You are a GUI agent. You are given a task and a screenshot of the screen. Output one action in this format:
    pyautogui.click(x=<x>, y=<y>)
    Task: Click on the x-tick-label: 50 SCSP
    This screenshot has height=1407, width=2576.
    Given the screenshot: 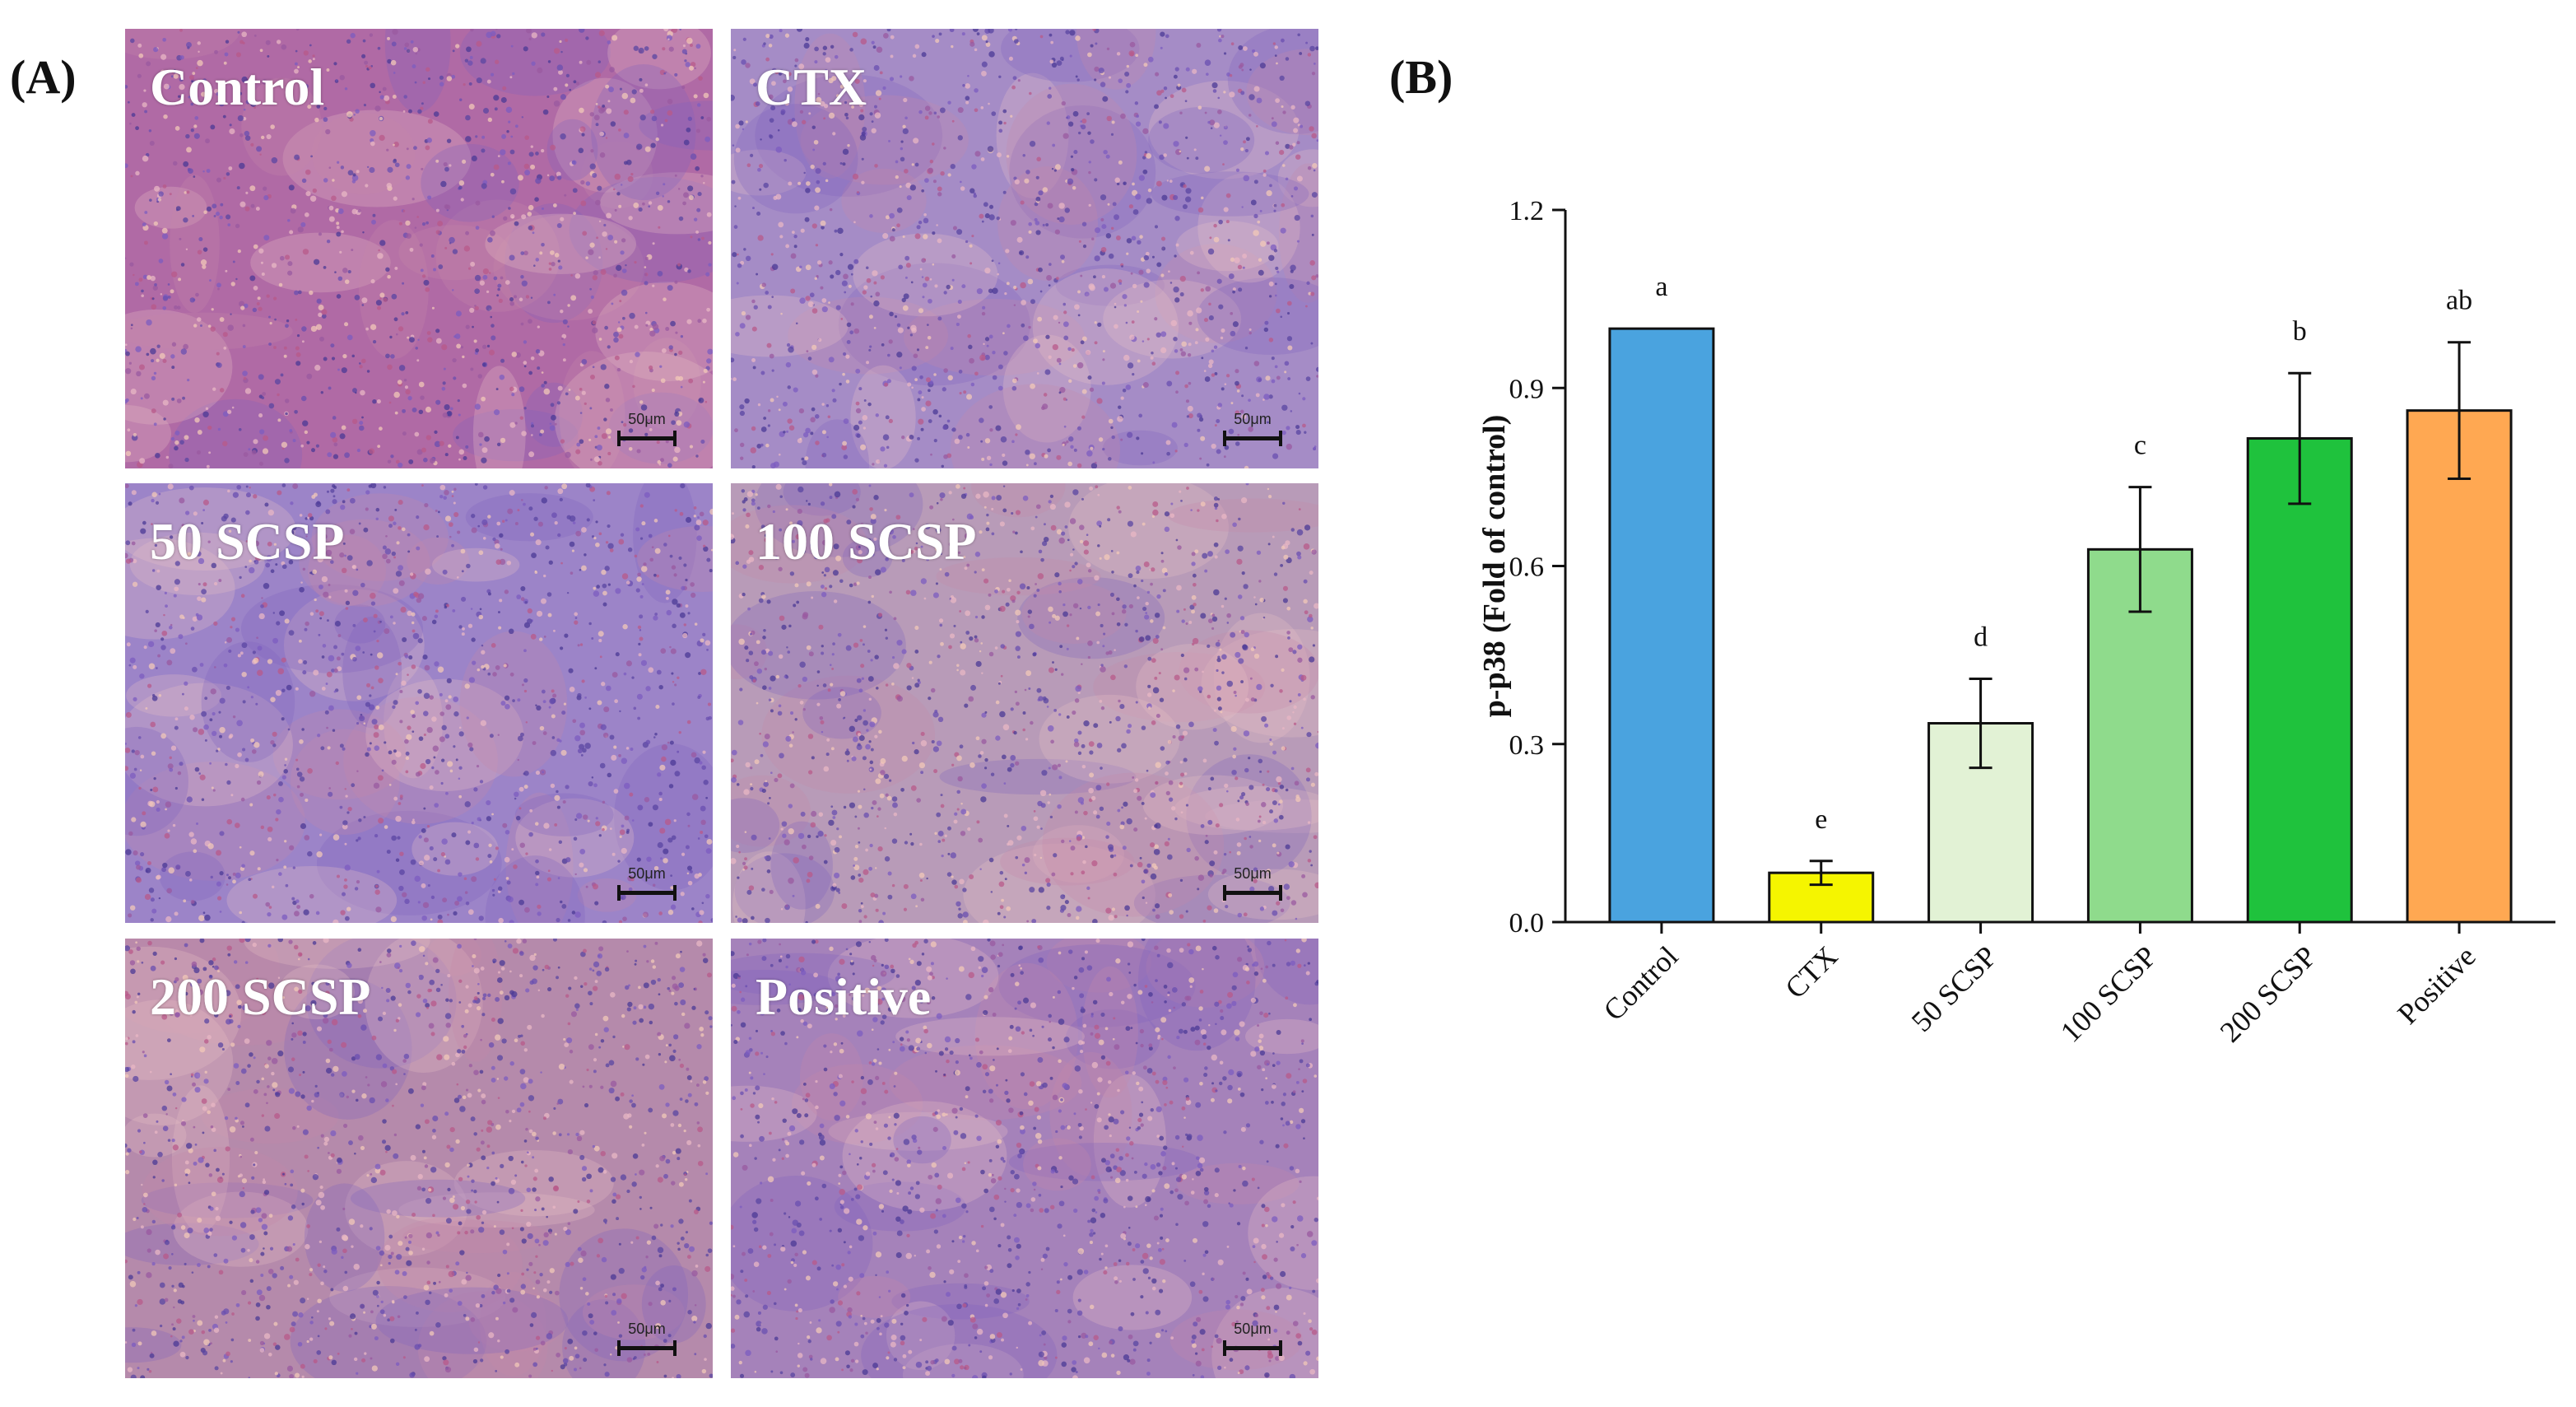 What is the action you would take?
    pyautogui.click(x=1954, y=989)
    